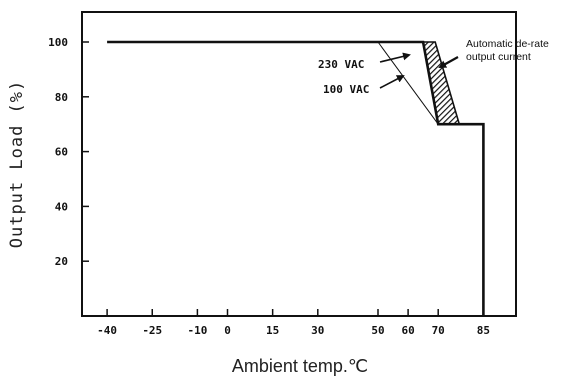 The width and height of the screenshot is (562, 381). I want to click on y-axis-title: Output Load (%), so click(17, 164).